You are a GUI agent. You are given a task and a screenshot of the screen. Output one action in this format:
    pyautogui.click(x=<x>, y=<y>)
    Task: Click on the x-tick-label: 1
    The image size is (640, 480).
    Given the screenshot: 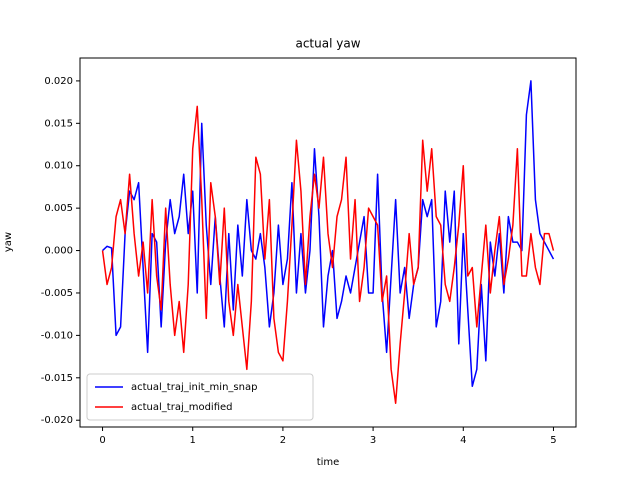 What is the action you would take?
    pyautogui.click(x=193, y=440)
    